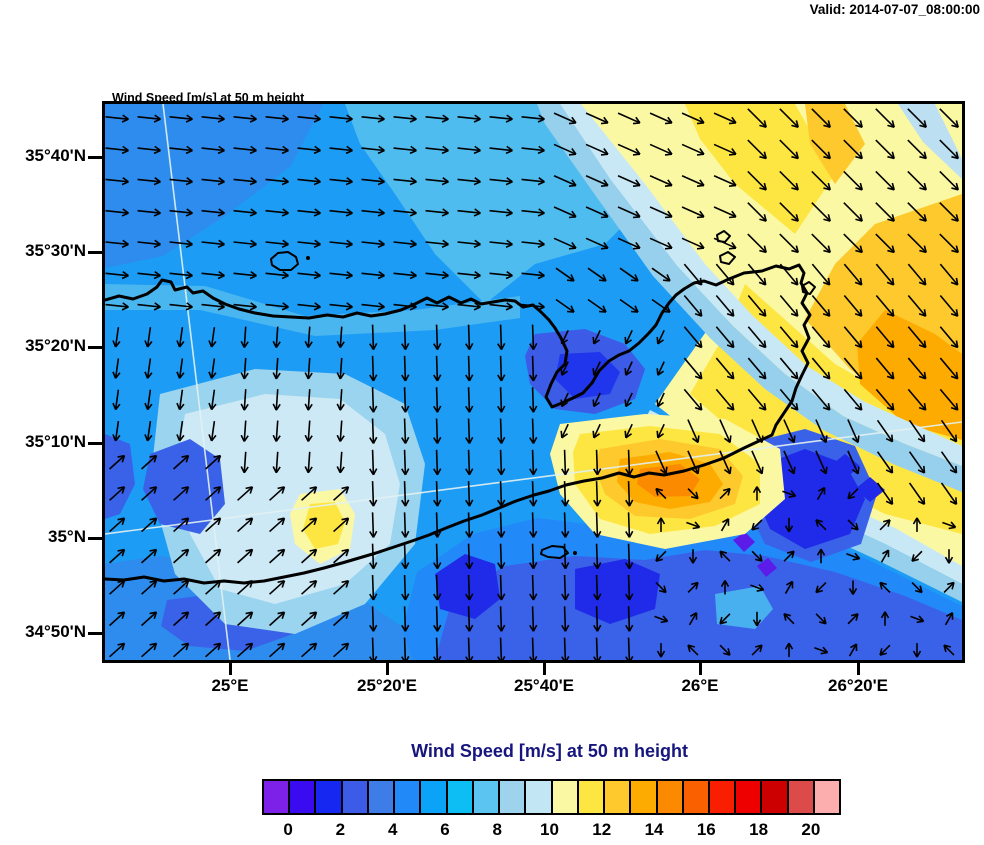 This screenshot has width=984, height=845. I want to click on colorbar-cell, so click(749, 797).